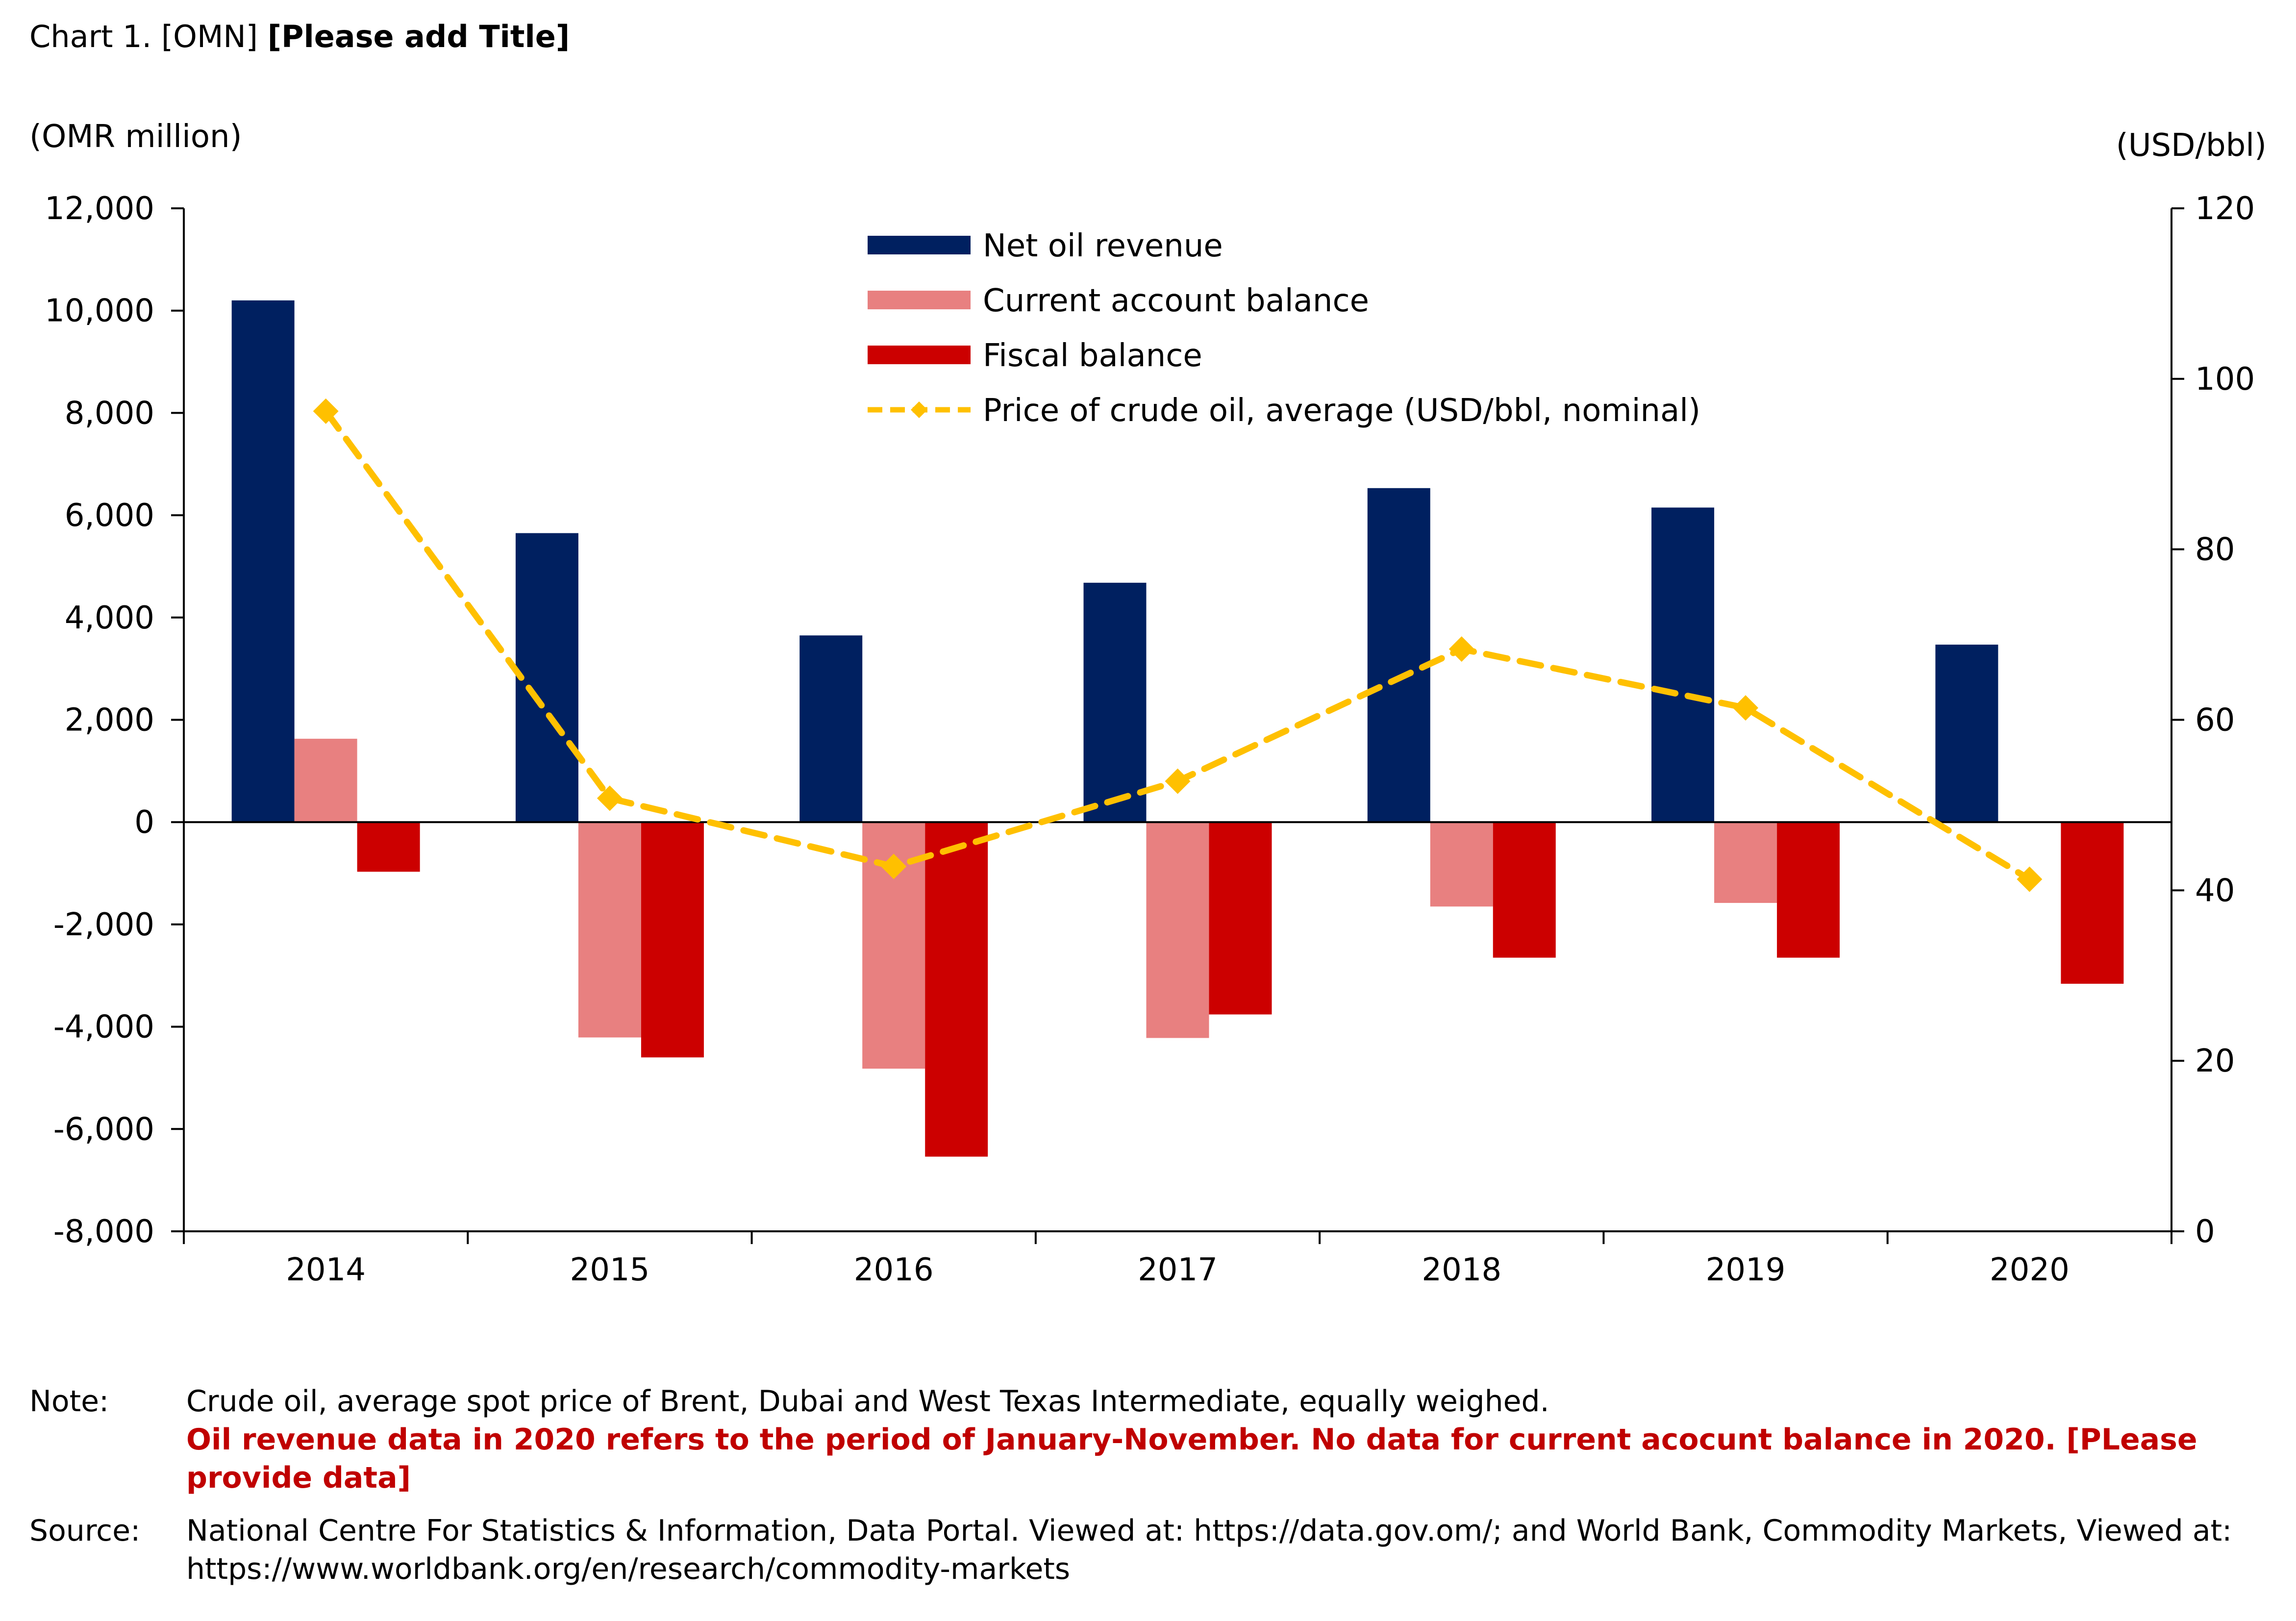  What do you see at coordinates (109, 516) in the screenshot?
I see `left-tick-label: 6,000` at bounding box center [109, 516].